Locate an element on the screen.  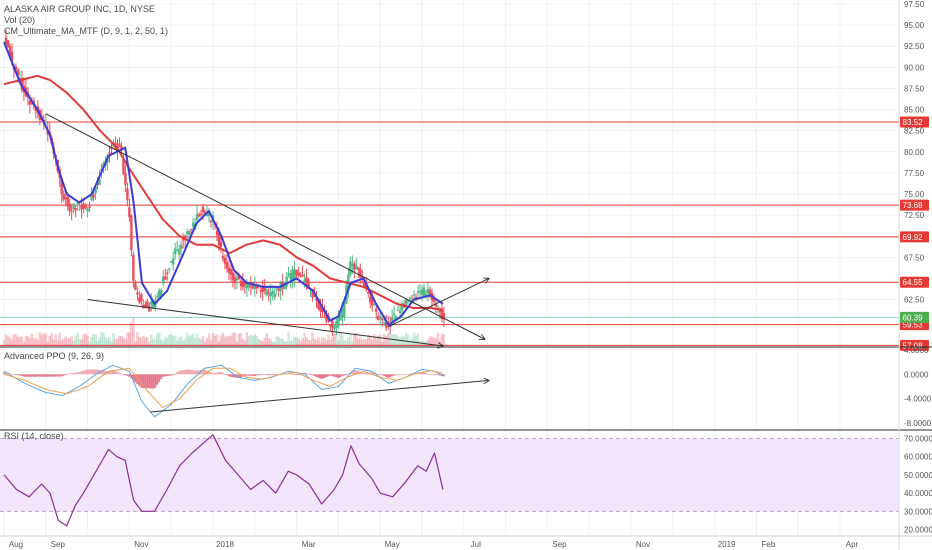
rsi-line is located at coordinates (223, 480).